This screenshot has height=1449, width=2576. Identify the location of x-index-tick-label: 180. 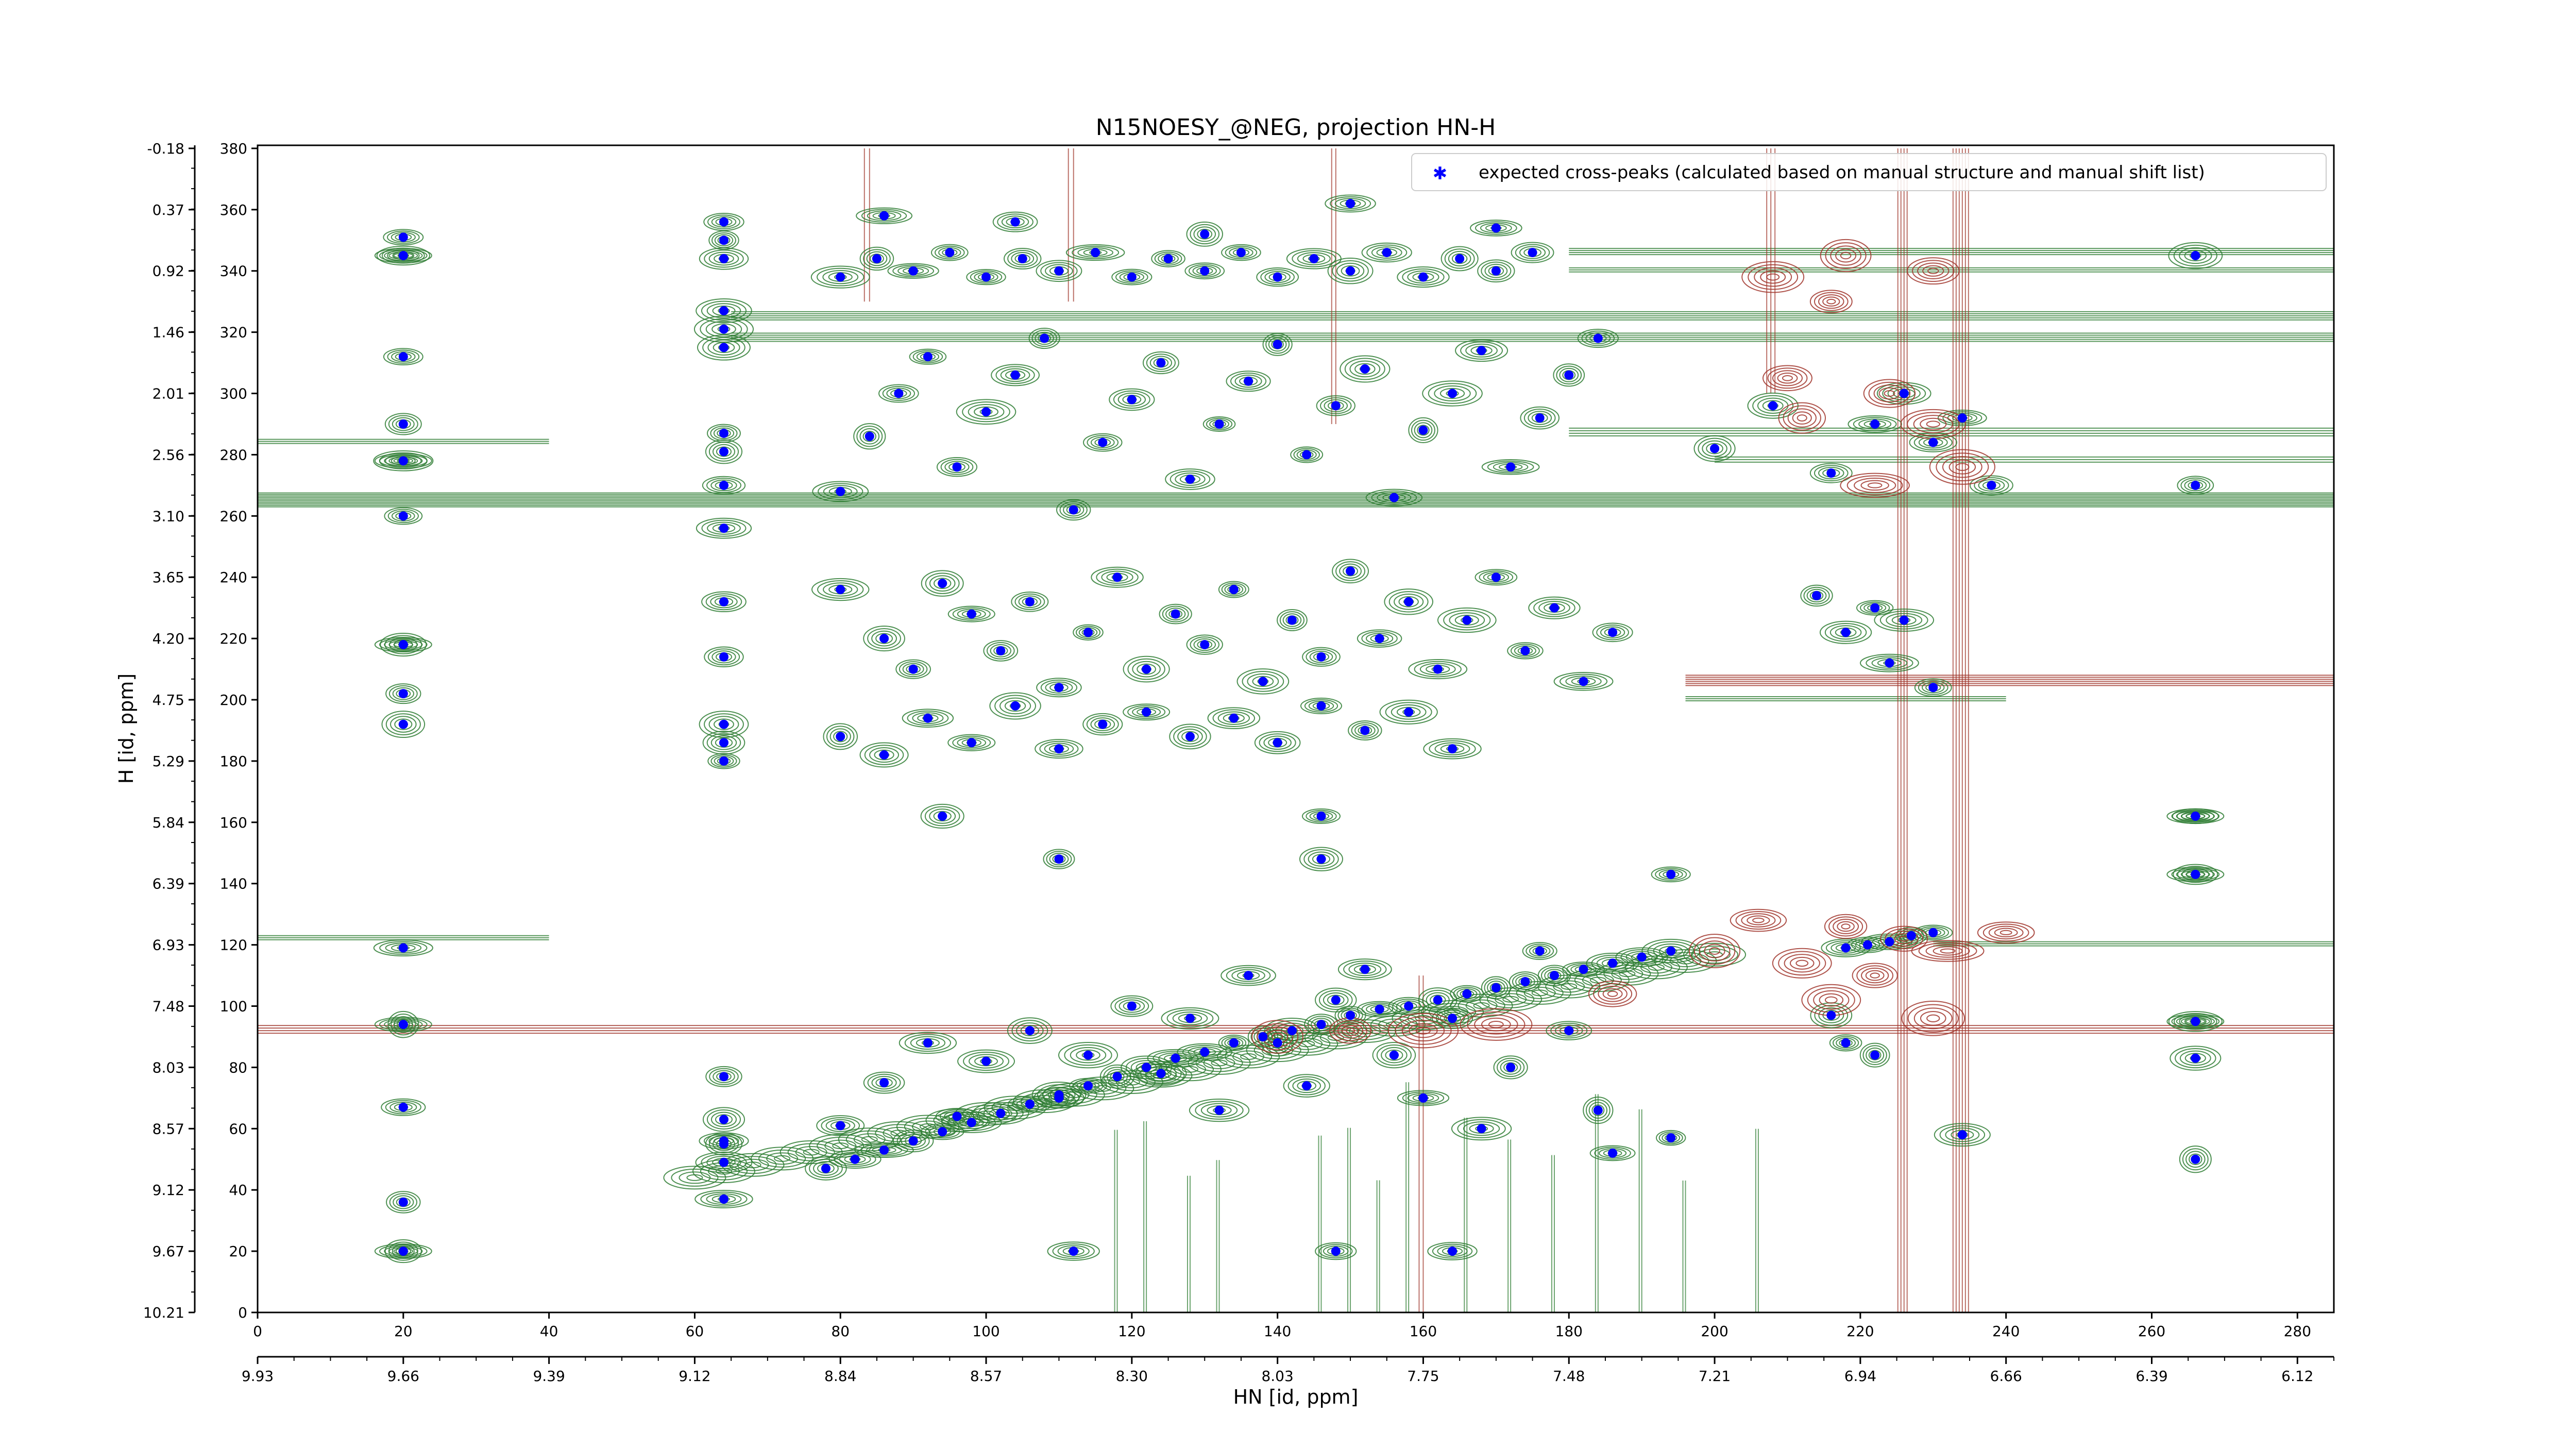
(1569, 1331).